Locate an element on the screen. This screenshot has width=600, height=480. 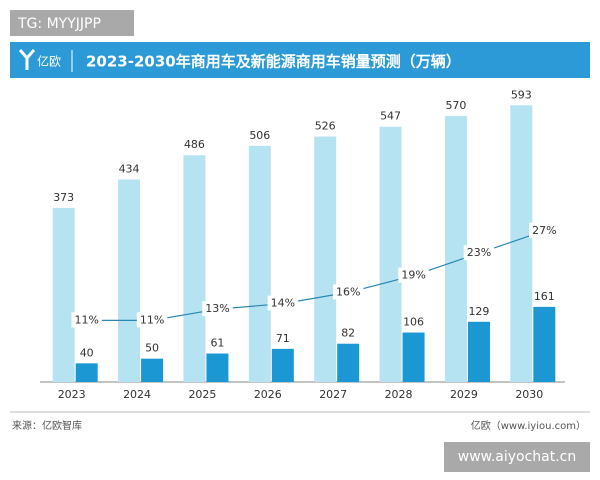
value-label: 40 is located at coordinates (87, 352).